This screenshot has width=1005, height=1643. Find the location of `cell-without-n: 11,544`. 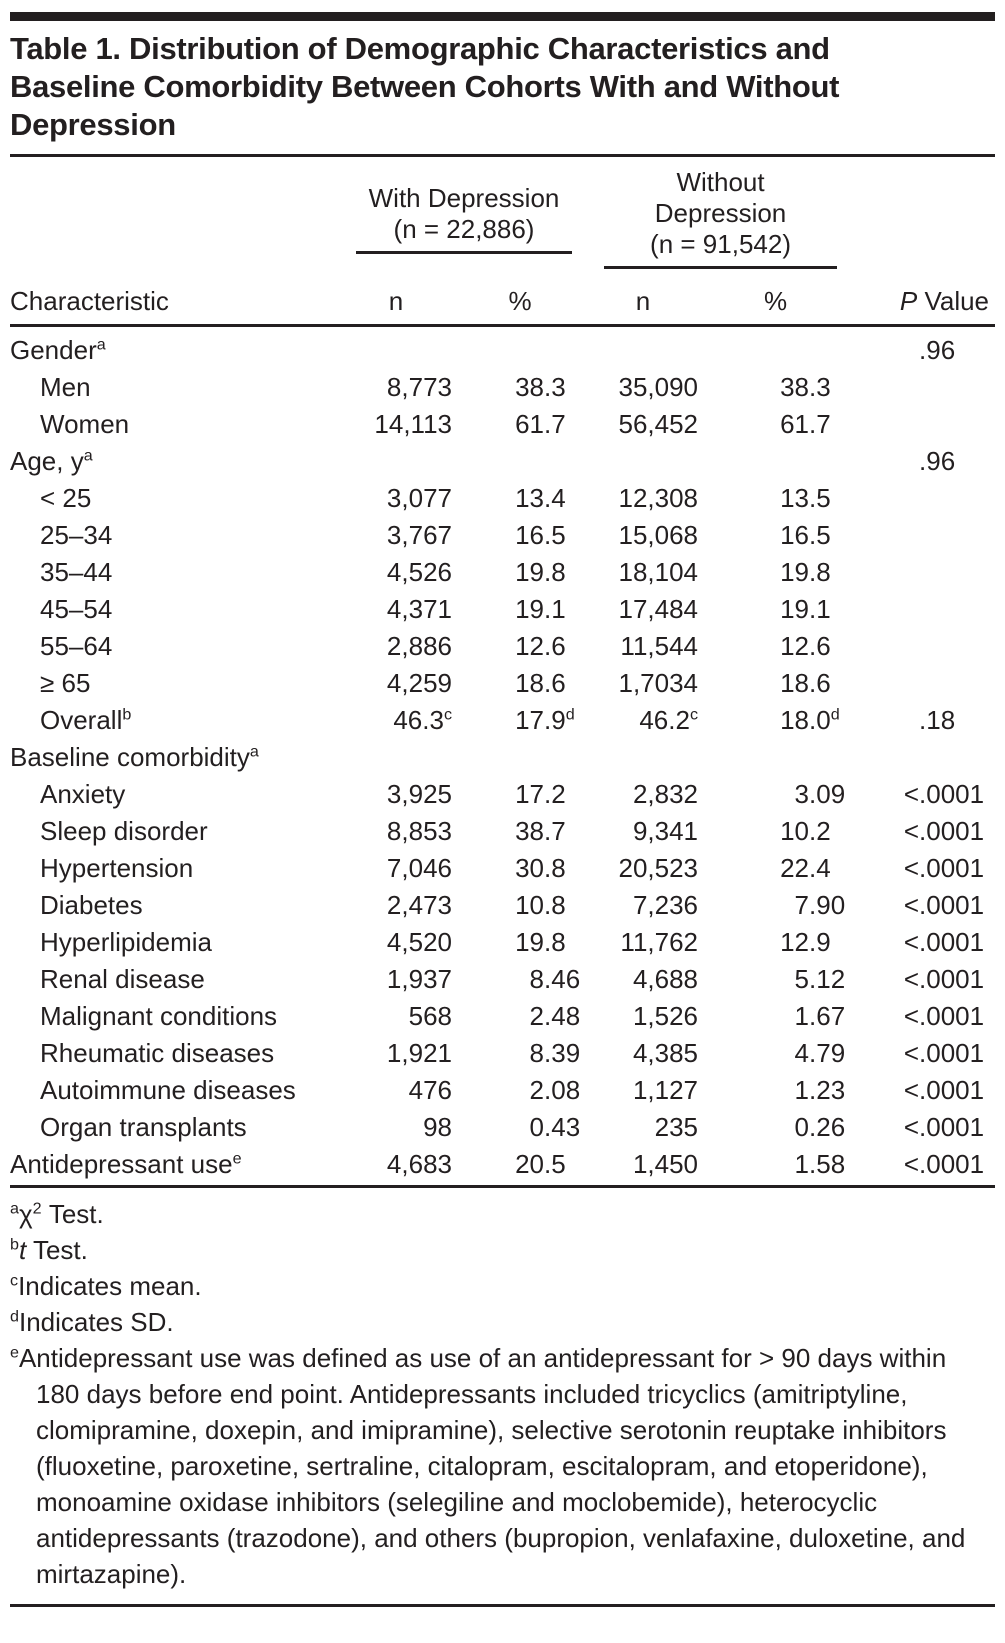

cell-without-n: 11,544 is located at coordinates (659, 646).